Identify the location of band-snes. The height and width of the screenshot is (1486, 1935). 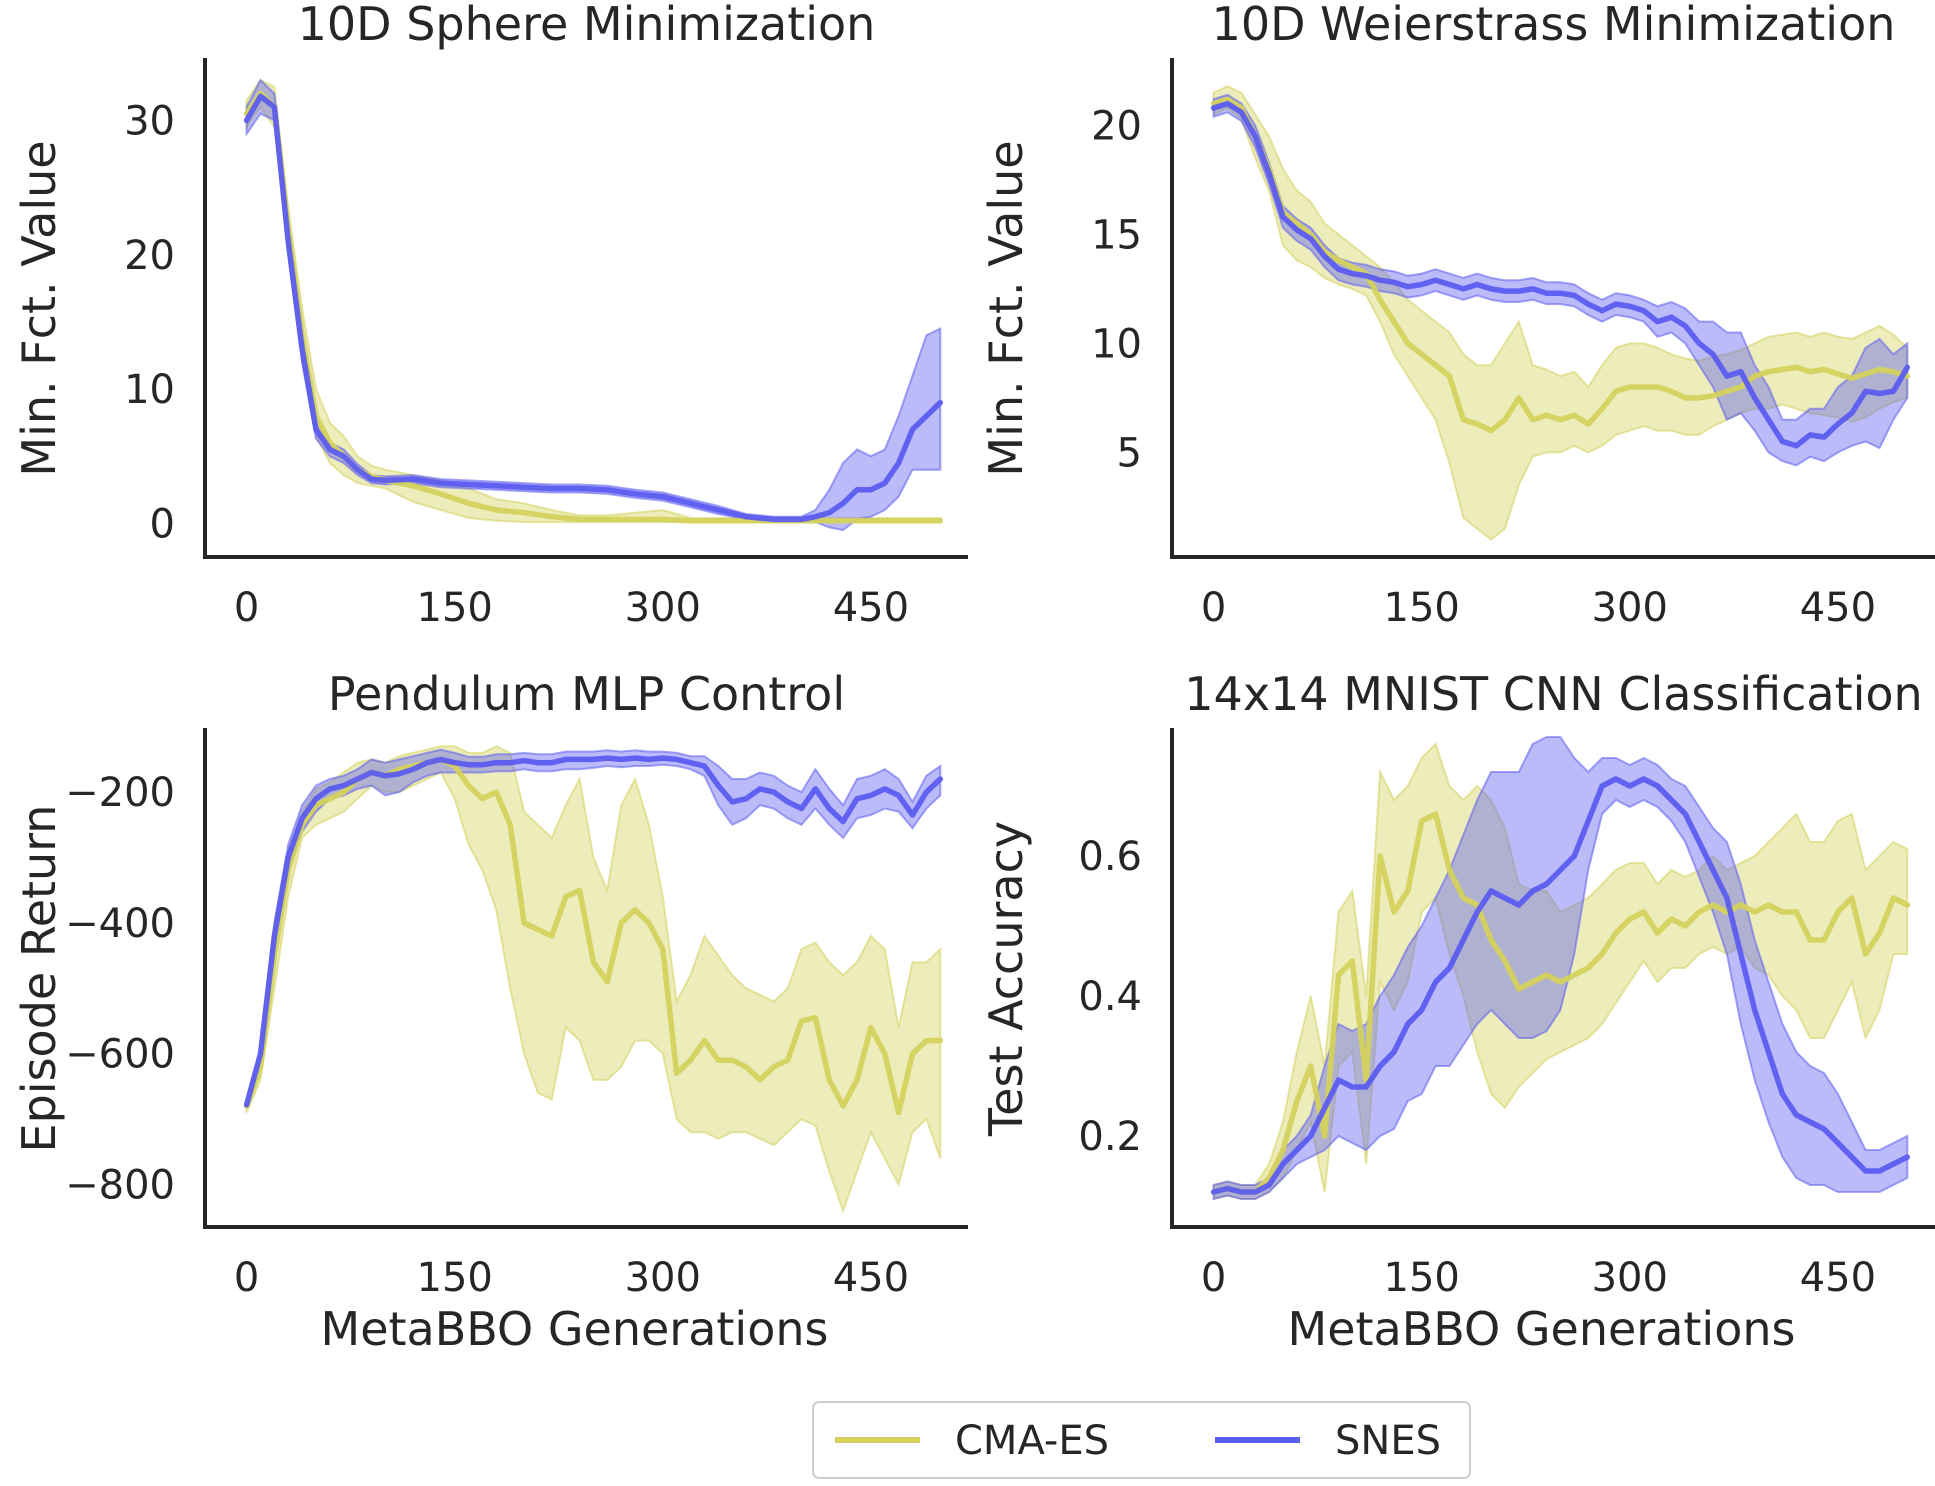
(593, 928).